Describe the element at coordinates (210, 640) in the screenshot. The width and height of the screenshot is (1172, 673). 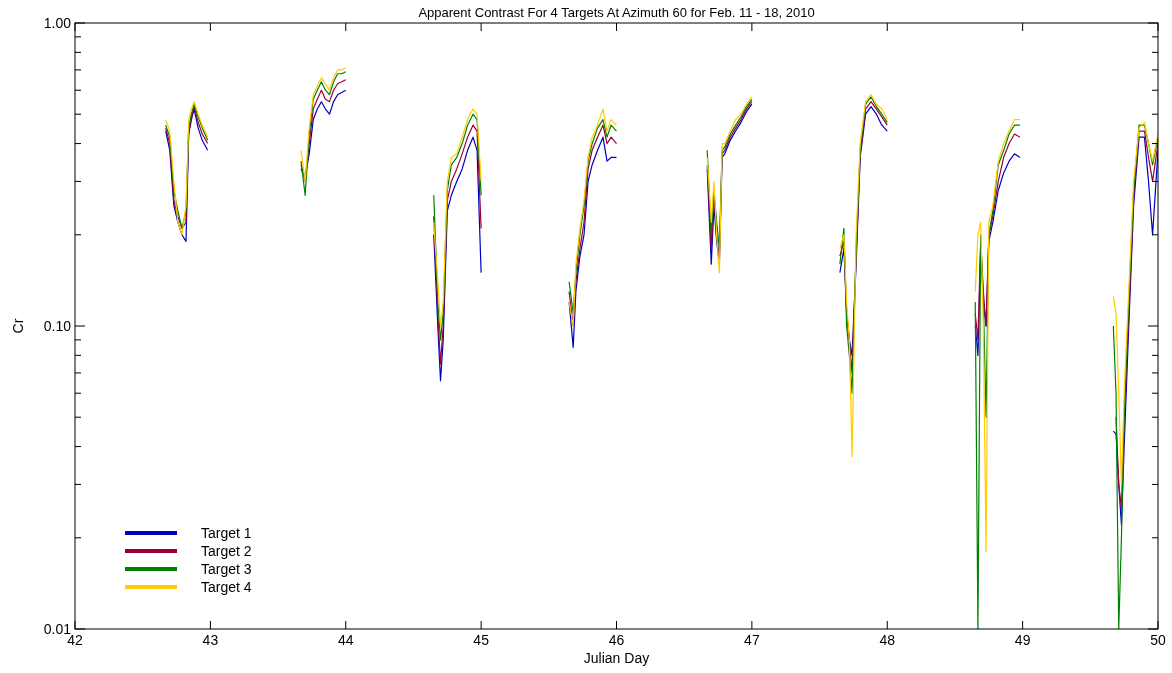
I see `x-tick-label: 43` at that location.